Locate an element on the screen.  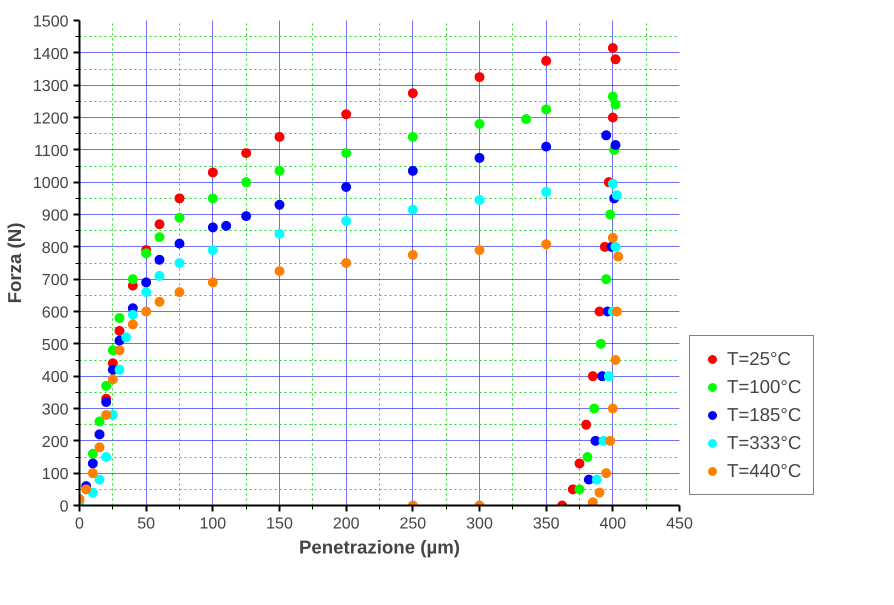
legend-label: T=25°C is located at coordinates (759, 359).